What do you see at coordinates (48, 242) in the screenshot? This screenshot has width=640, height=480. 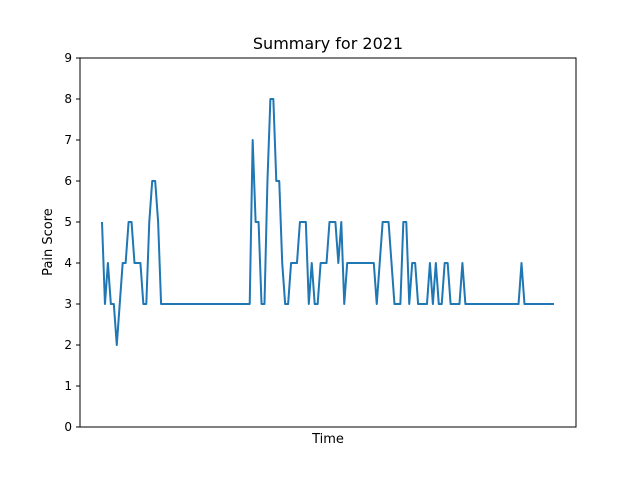 I see `y-axis-label: Pain Score` at bounding box center [48, 242].